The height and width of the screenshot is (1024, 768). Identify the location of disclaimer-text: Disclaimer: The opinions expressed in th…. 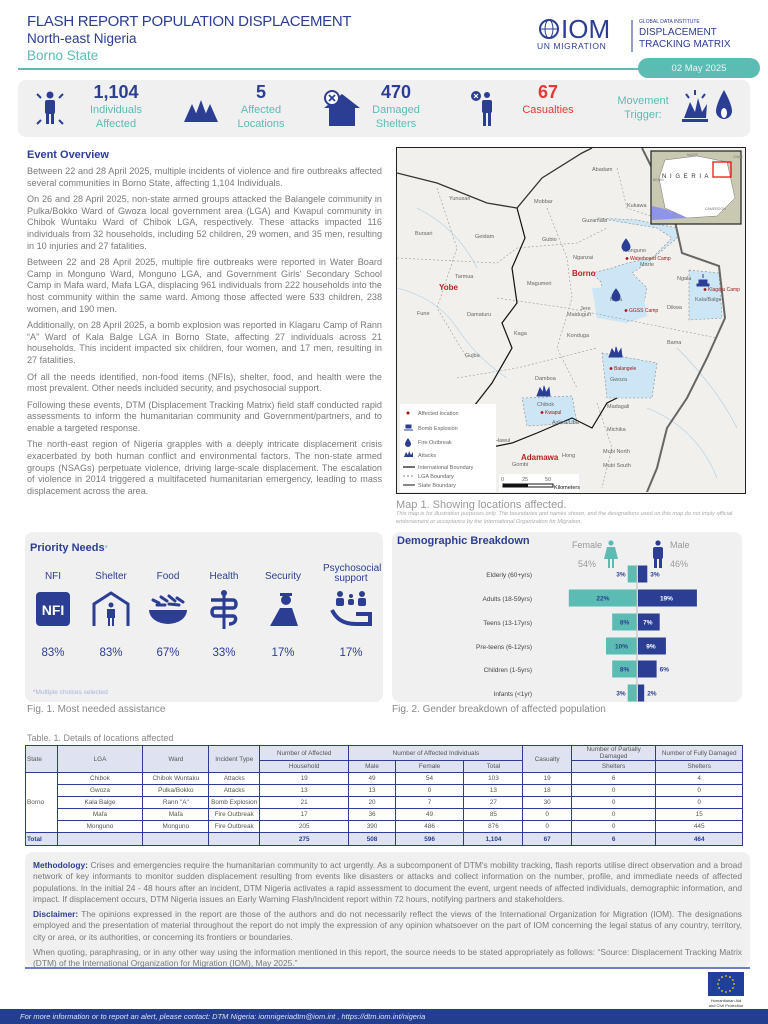
(387, 925).